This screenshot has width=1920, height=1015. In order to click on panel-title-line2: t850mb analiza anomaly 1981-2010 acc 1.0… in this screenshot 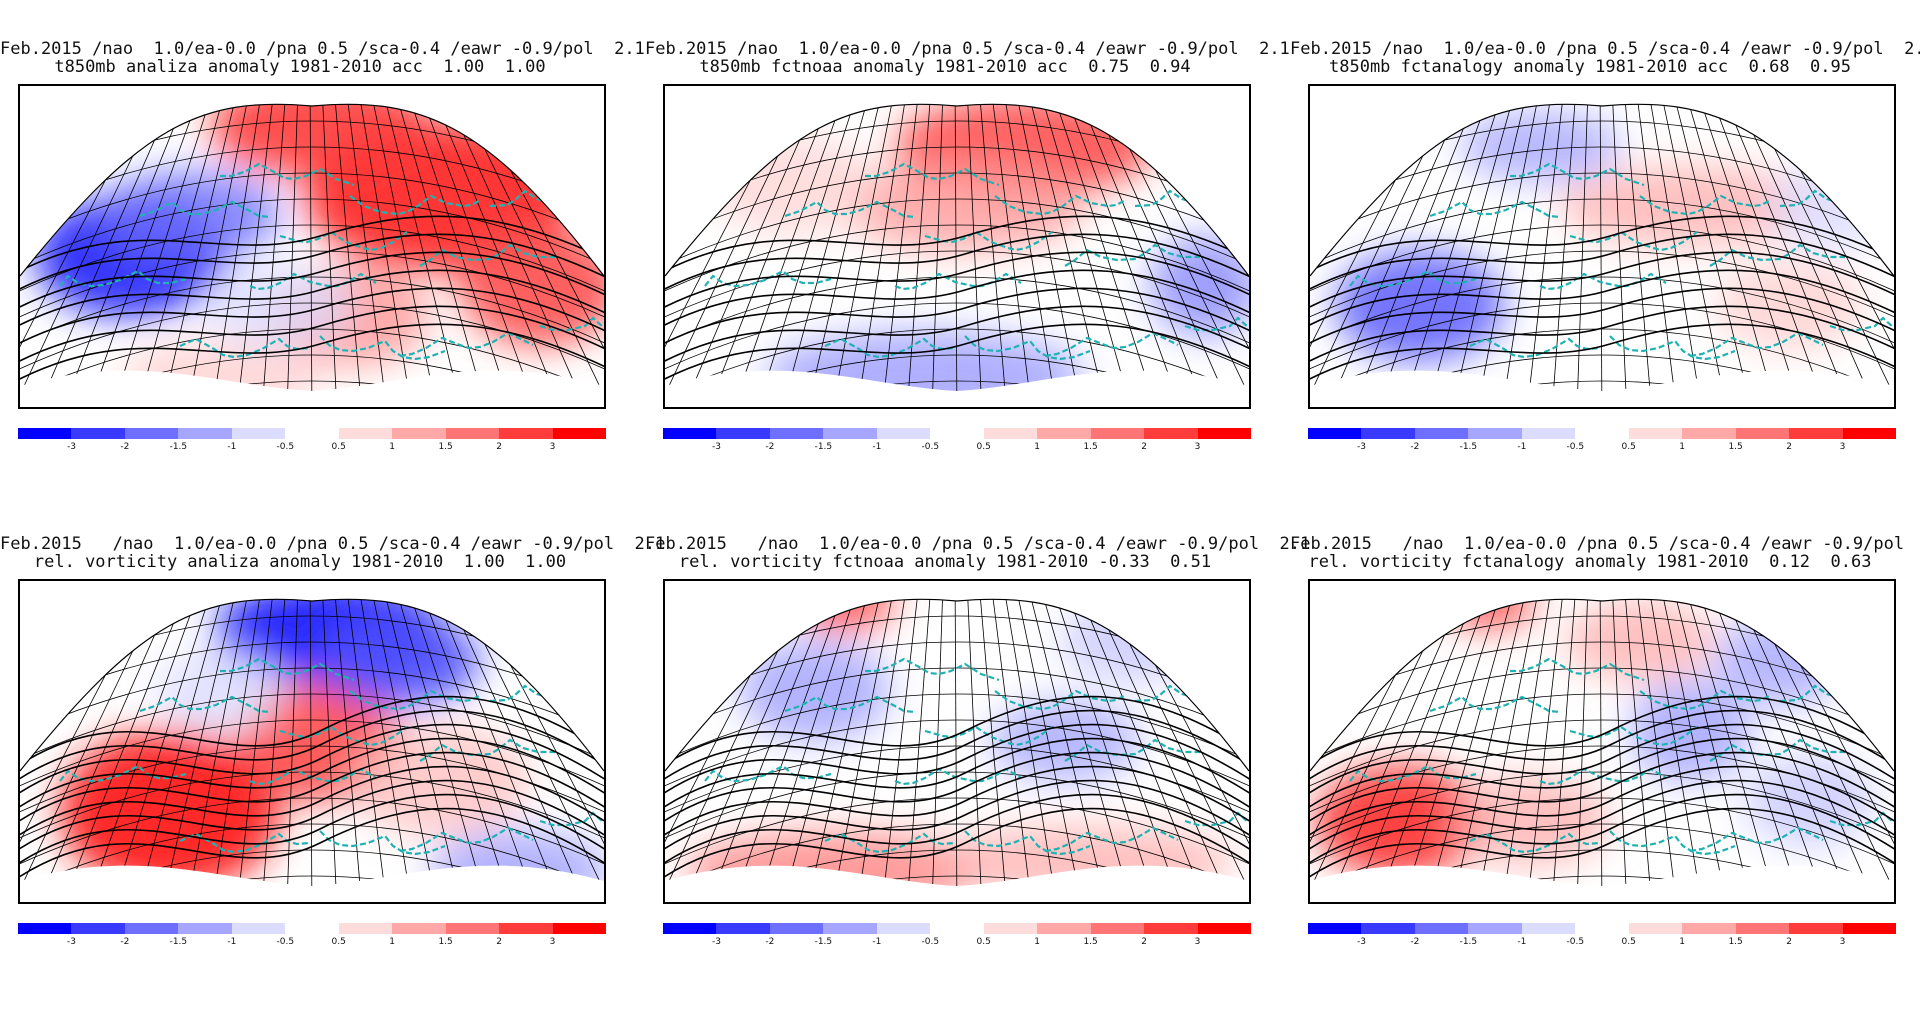, I will do `click(300, 67)`.